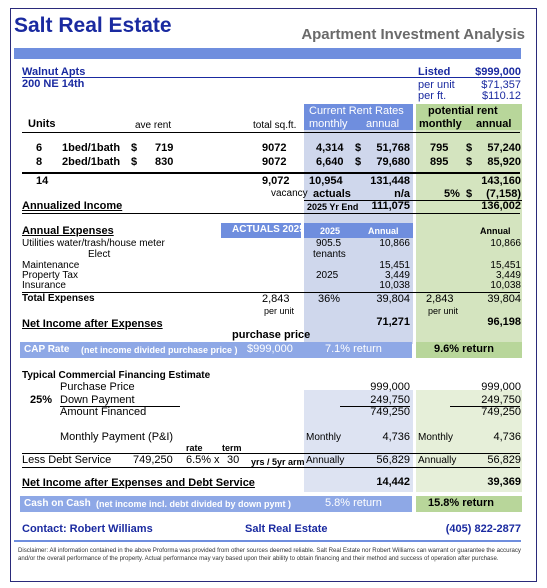  Describe the element at coordinates (99, 254) in the screenshot. I see `expense-label: Elect` at that location.